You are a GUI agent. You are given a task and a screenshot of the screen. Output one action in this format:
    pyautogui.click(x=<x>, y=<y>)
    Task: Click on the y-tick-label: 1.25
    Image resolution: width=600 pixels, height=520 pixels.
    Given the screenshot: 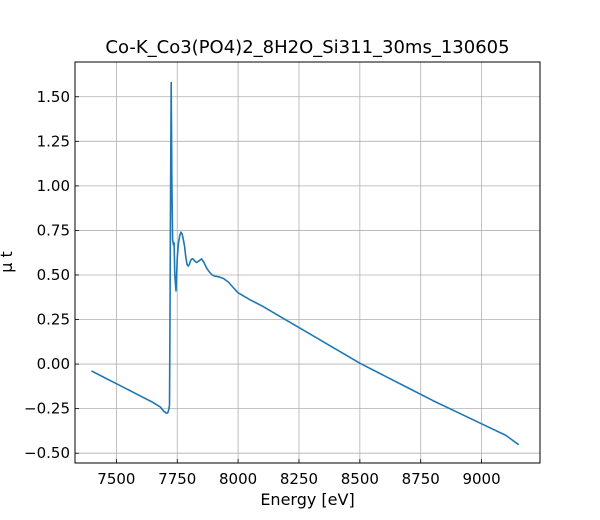 What is the action you would take?
    pyautogui.click(x=53, y=141)
    